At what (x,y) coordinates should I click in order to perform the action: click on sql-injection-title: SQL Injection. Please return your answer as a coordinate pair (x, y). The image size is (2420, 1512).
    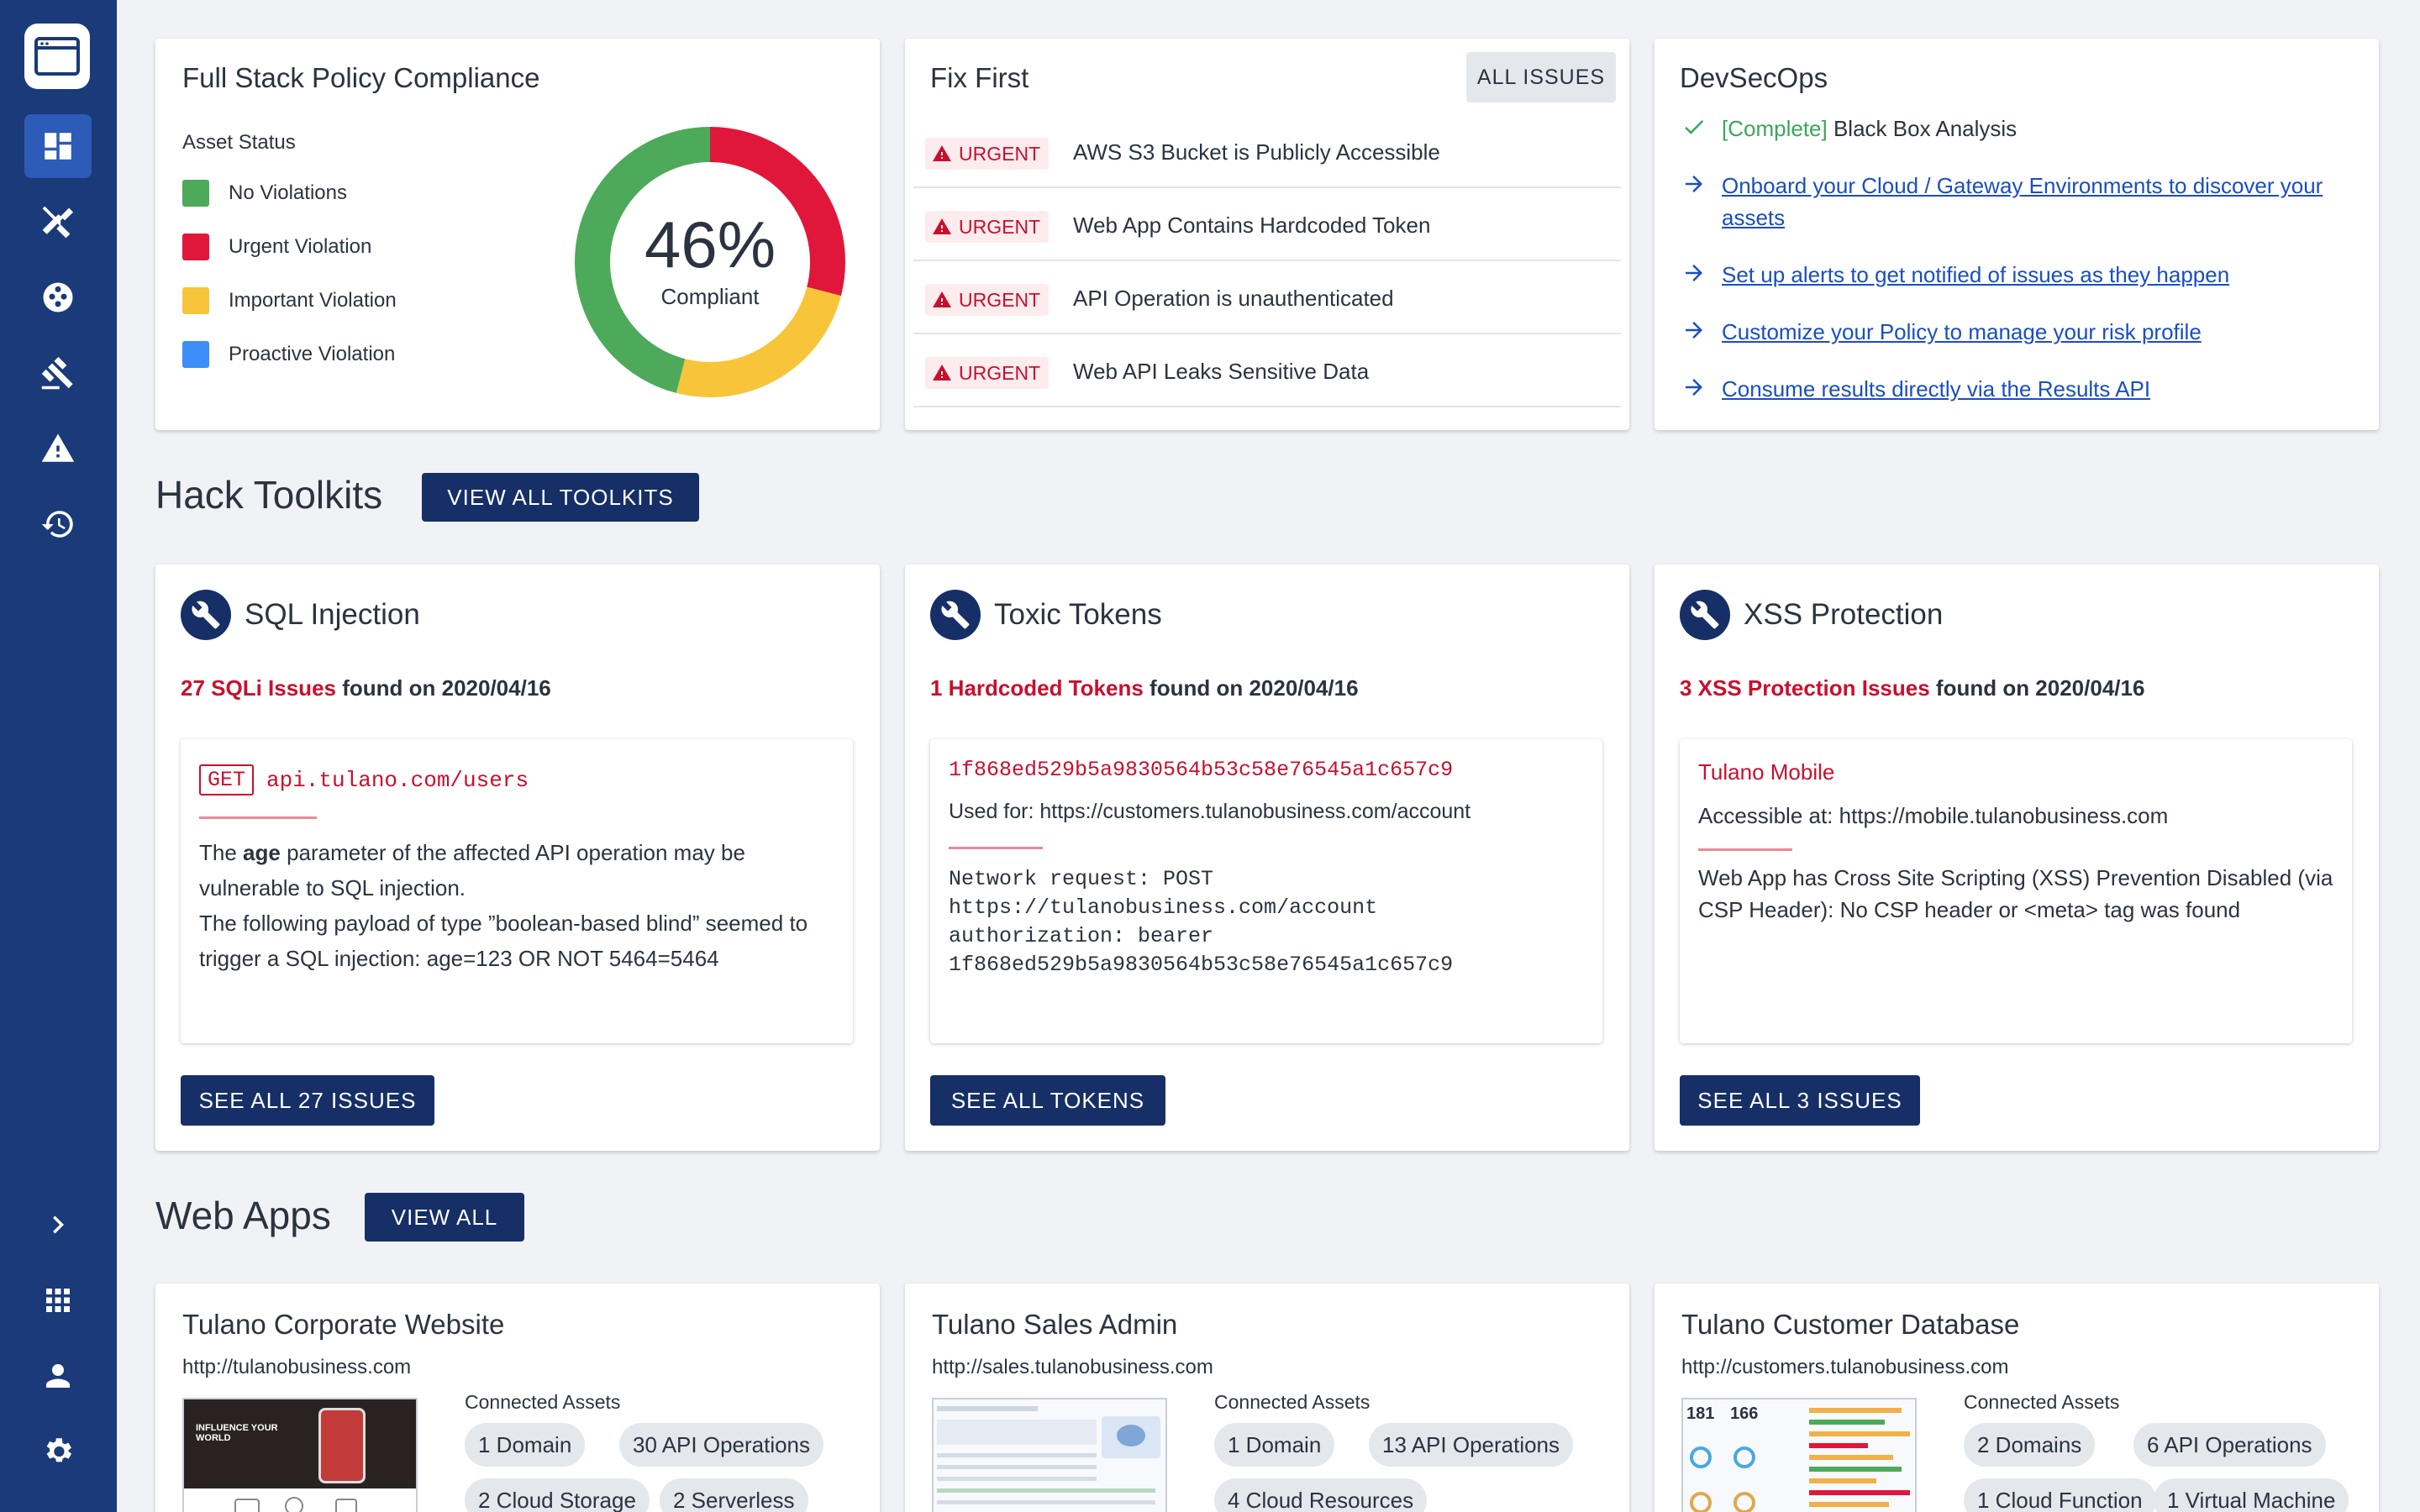
    Looking at the image, I should click on (332, 614).